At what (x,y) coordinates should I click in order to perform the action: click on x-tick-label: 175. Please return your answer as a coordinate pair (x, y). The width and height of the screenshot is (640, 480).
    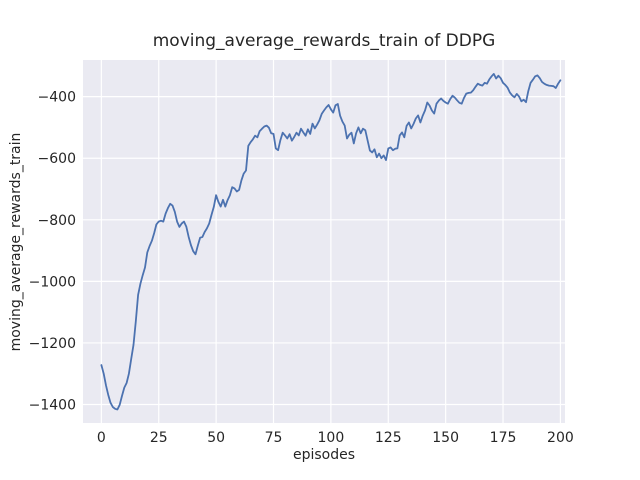
    Looking at the image, I should click on (503, 438).